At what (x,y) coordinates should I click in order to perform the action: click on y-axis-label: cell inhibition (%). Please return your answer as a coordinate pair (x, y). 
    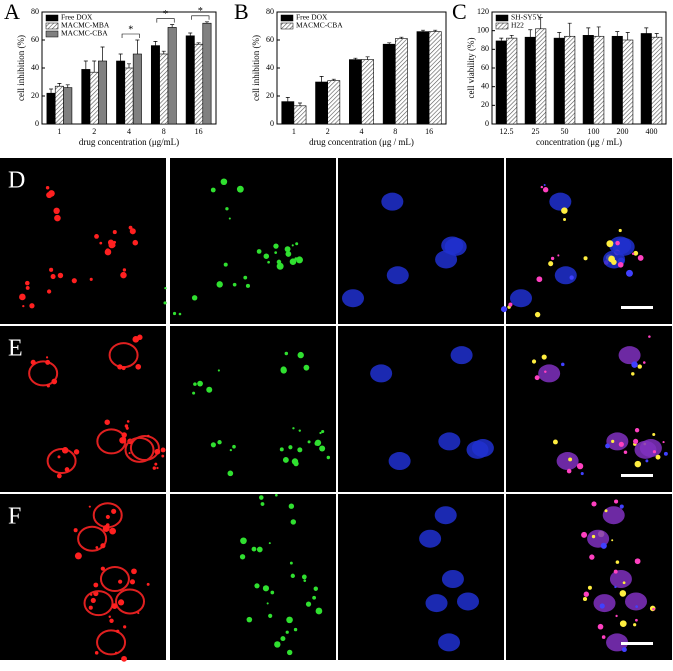
    Looking at the image, I should click on (256, 68).